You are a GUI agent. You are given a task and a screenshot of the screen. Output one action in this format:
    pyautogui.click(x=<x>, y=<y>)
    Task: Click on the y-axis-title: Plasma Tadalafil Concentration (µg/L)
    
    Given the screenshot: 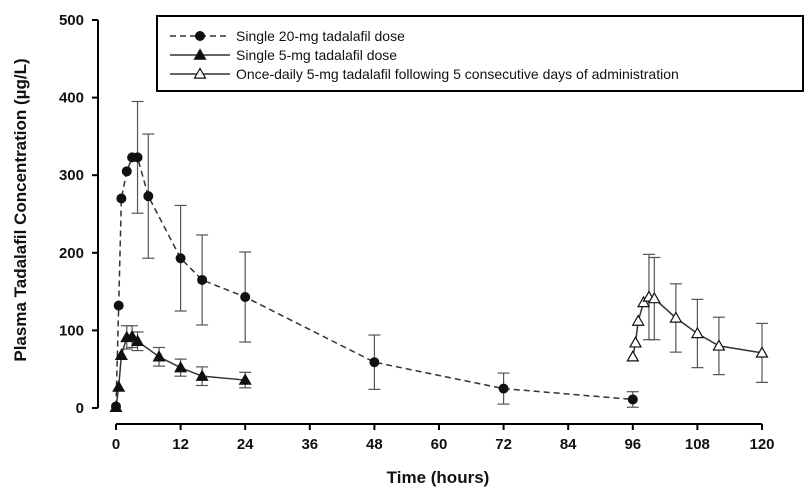 What is the action you would take?
    pyautogui.click(x=20, y=209)
    